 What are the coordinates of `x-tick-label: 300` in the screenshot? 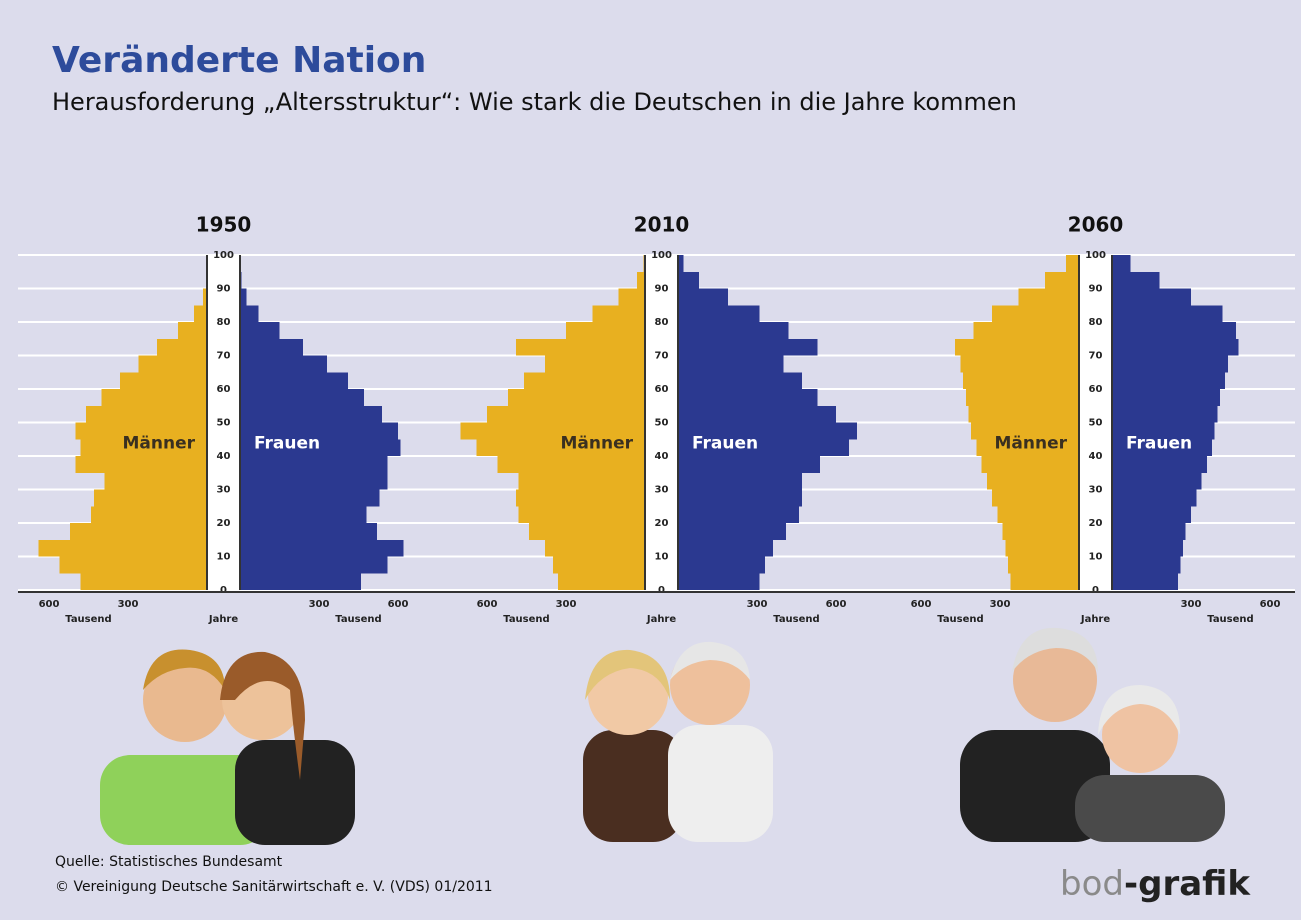 It's located at (128, 604).